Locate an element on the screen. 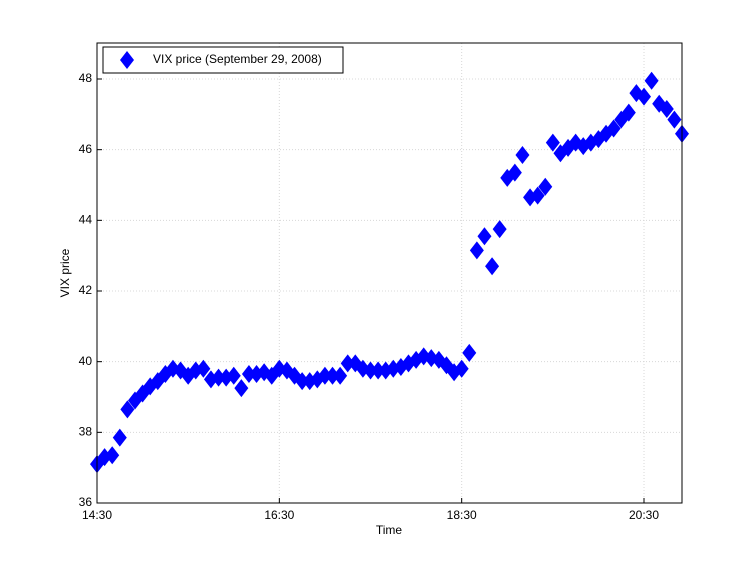  y-tick-label: 44 is located at coordinates (86, 220).